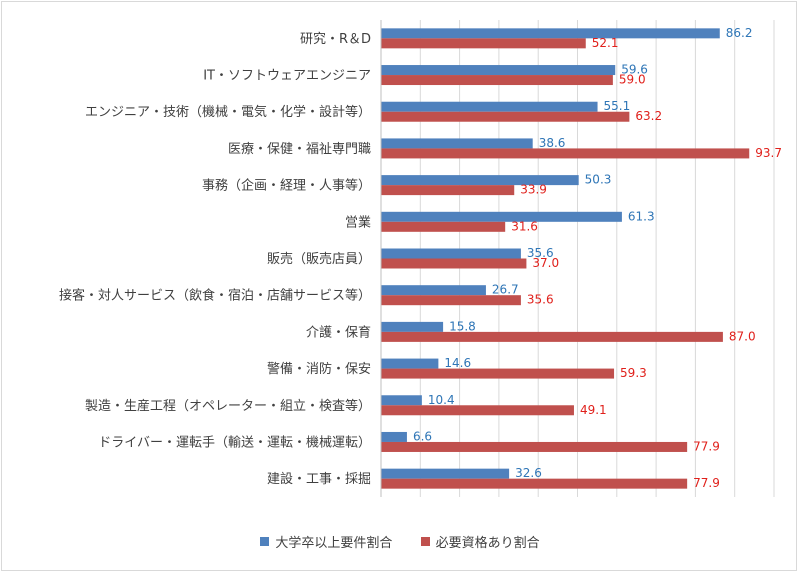 The image size is (800, 574). I want to click on category-label: エンジニア・技術（機械・電気・化学・設計等）, so click(228, 112).